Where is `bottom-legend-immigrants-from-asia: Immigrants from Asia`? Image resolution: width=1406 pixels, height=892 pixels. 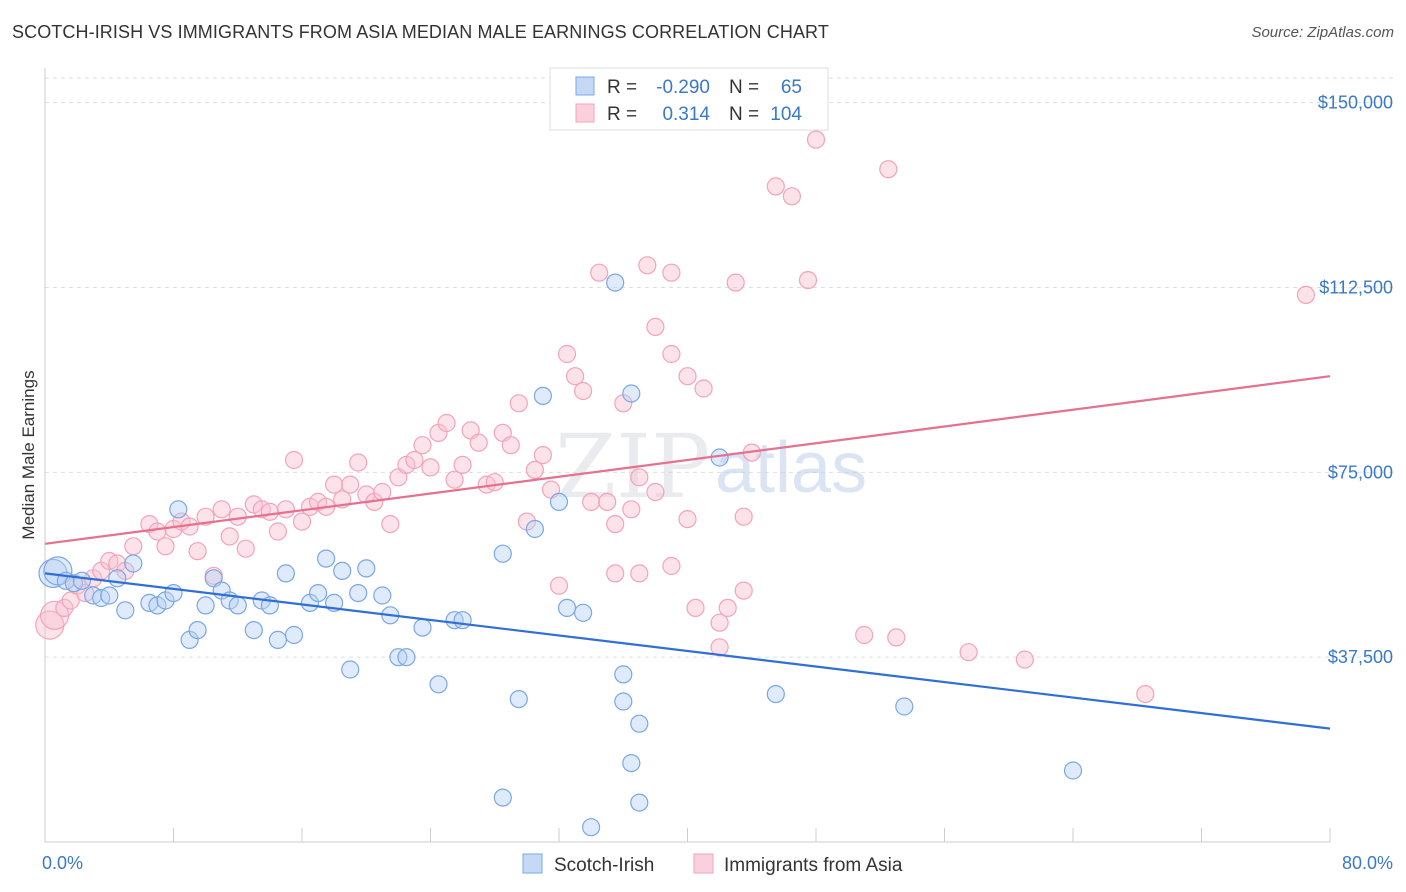 bottom-legend-immigrants-from-asia: Immigrants from Asia is located at coordinates (813, 865).